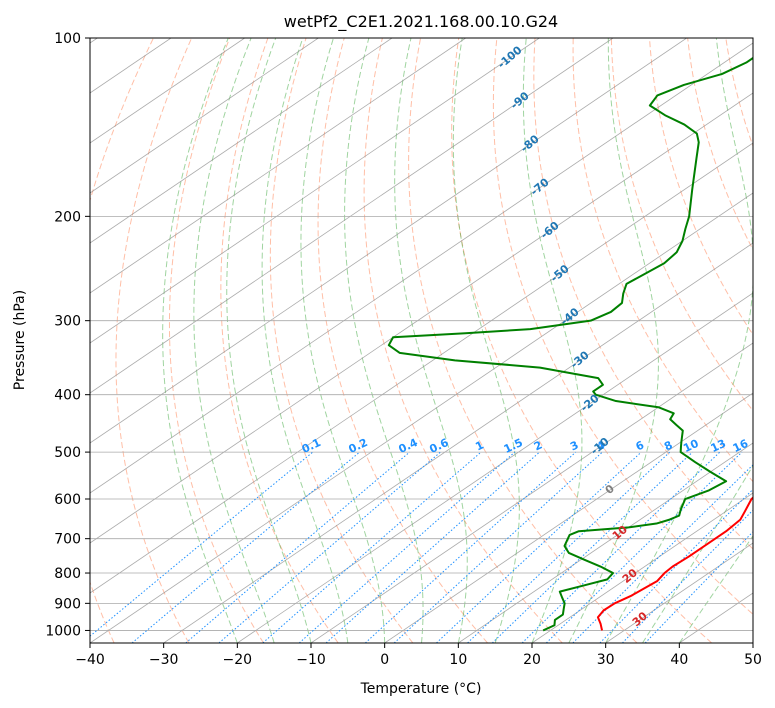  What do you see at coordinates (718, 446) in the screenshot?
I see `mixing-ratio-label: 13` at bounding box center [718, 446].